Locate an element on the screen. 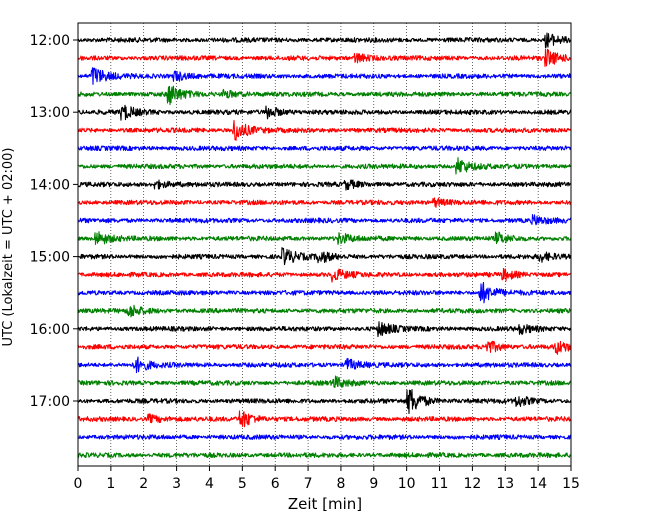 This screenshot has width=650, height=520. x-tick-label: 0 is located at coordinates (78, 484).